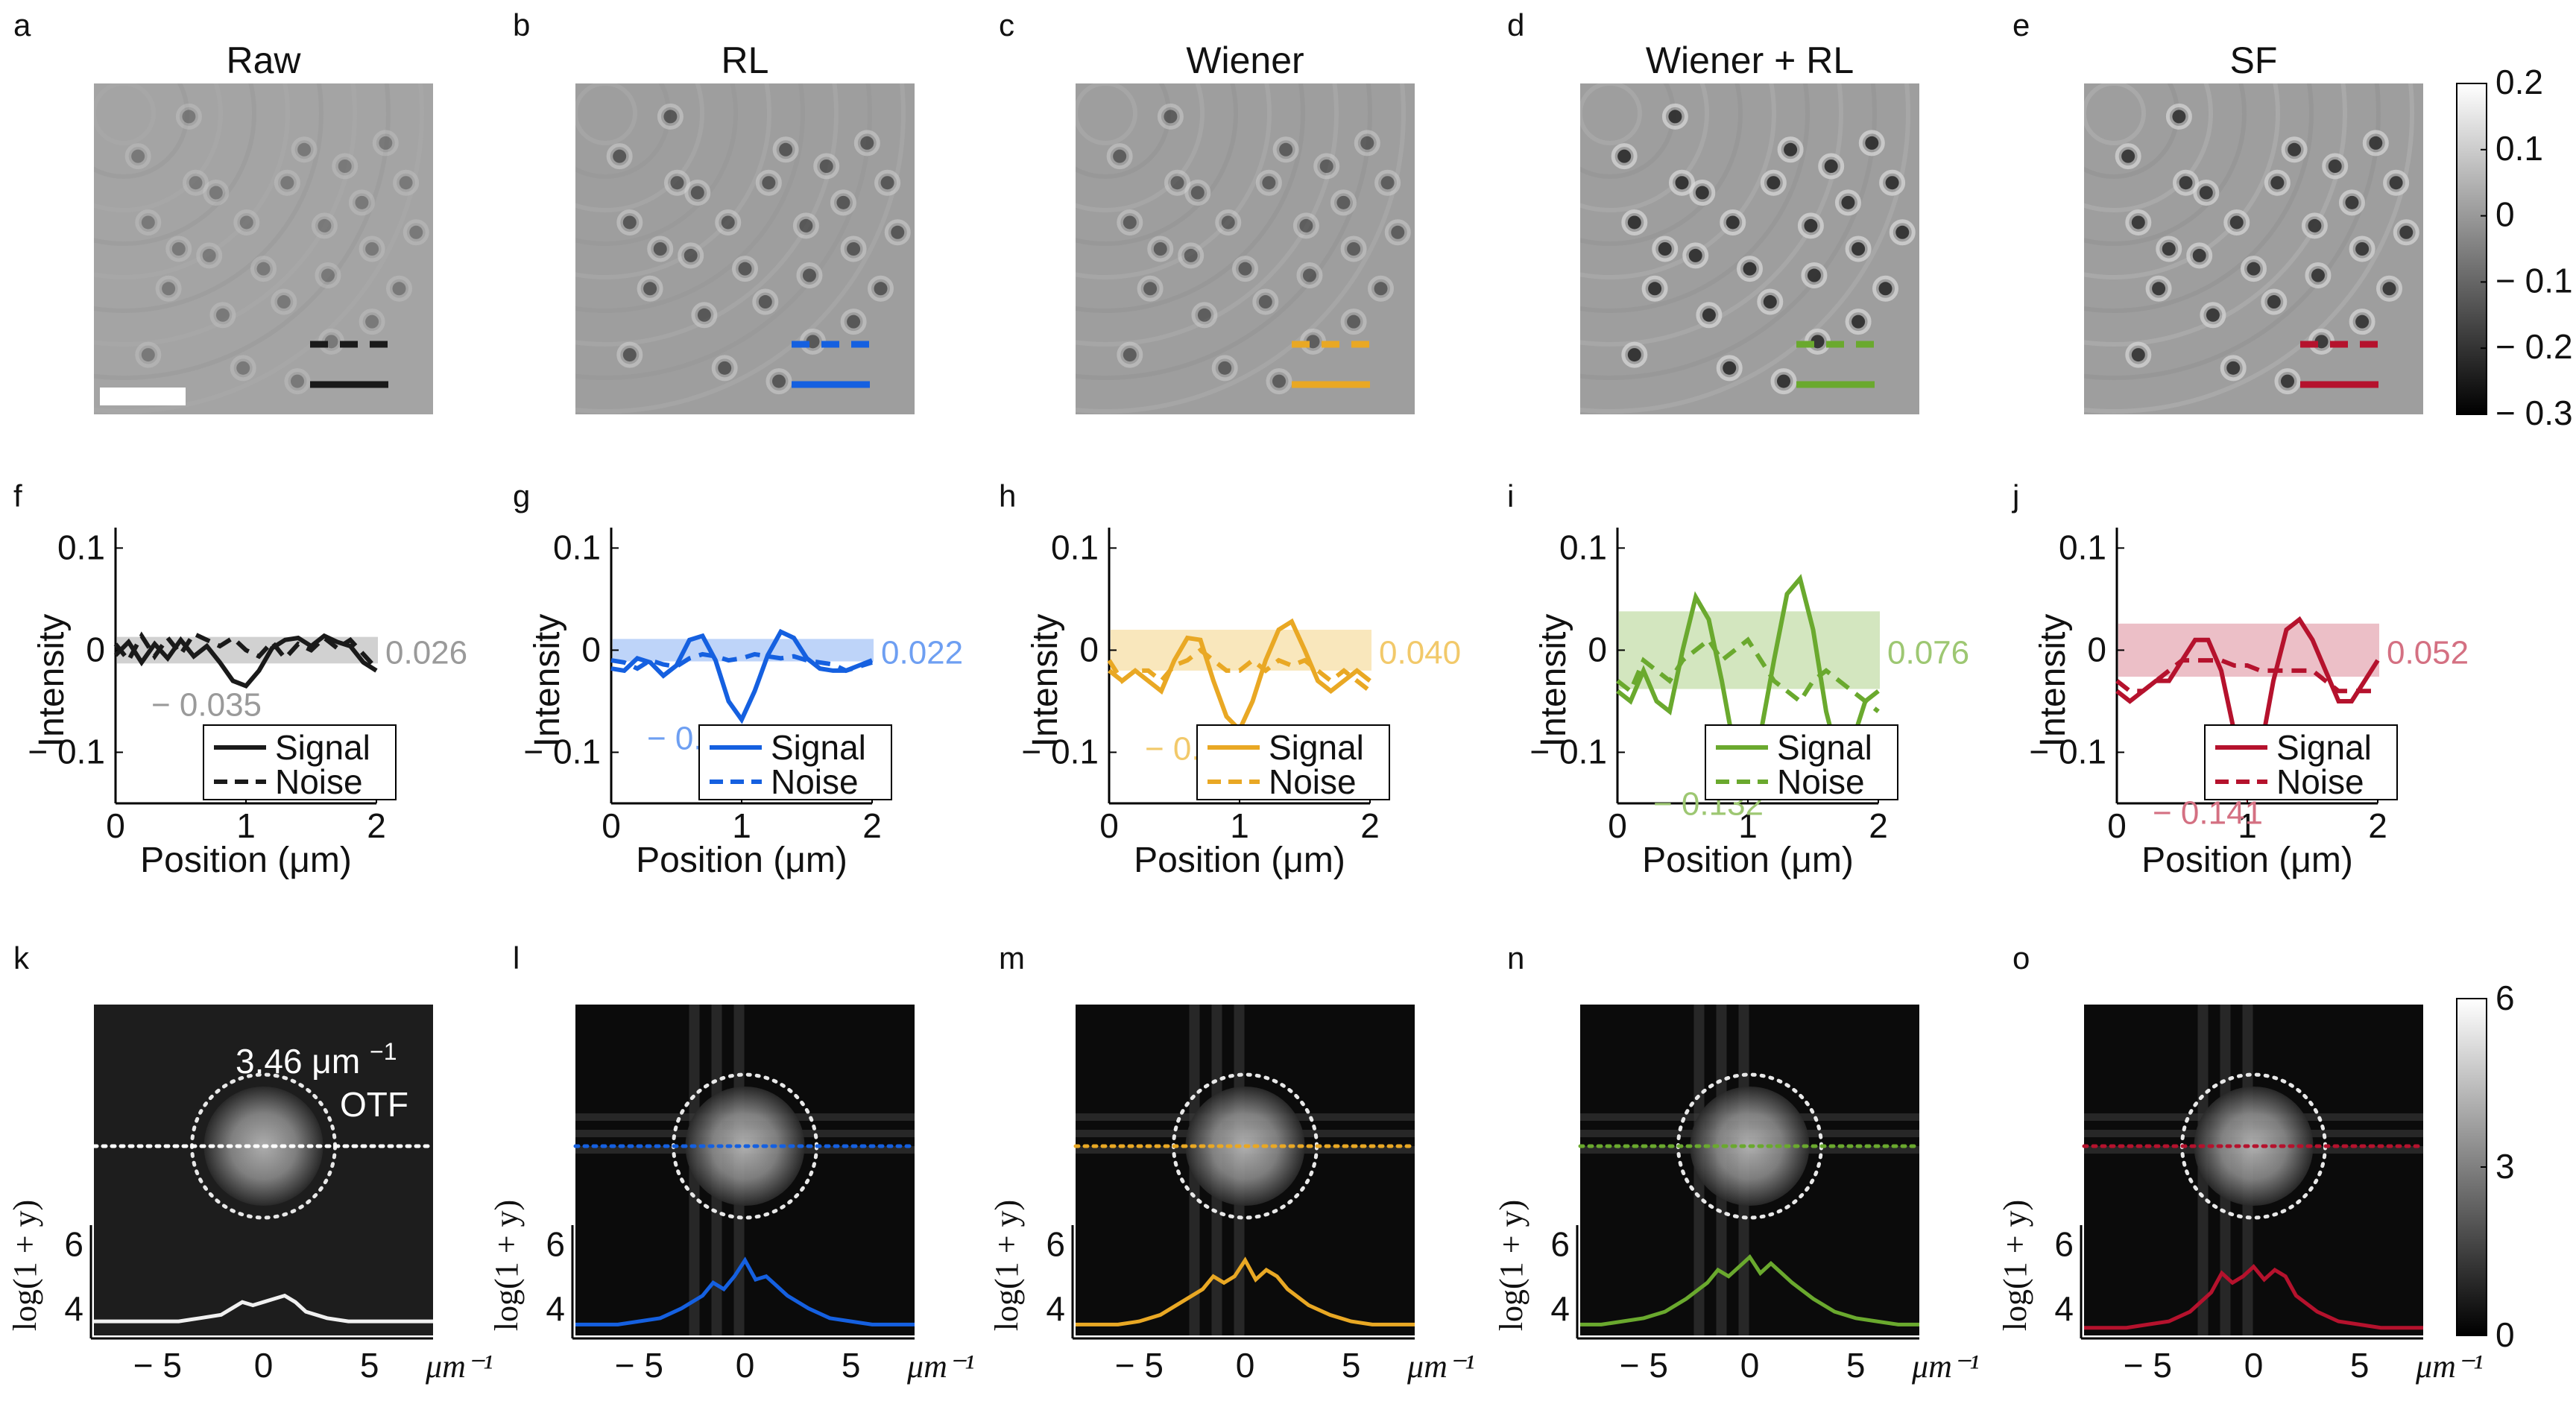  Describe the element at coordinates (2208, 813) in the screenshot. I see `signal-min-label: − 0.141` at that location.